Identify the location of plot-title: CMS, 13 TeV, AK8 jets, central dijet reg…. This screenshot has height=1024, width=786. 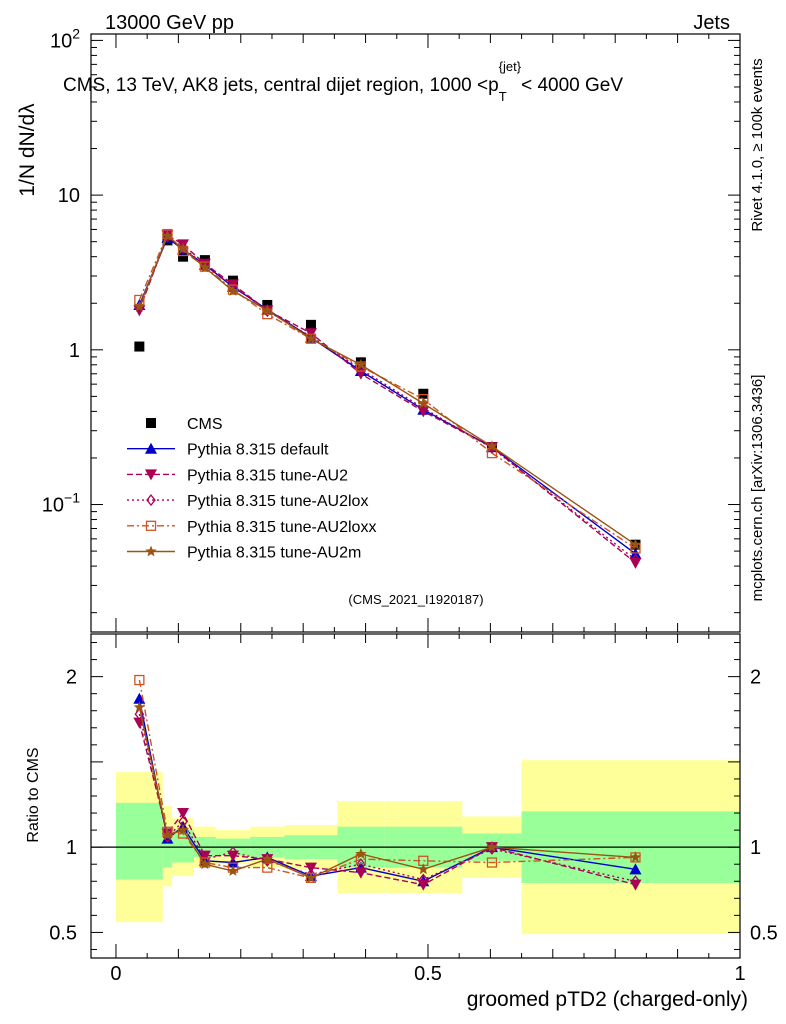
(343, 81).